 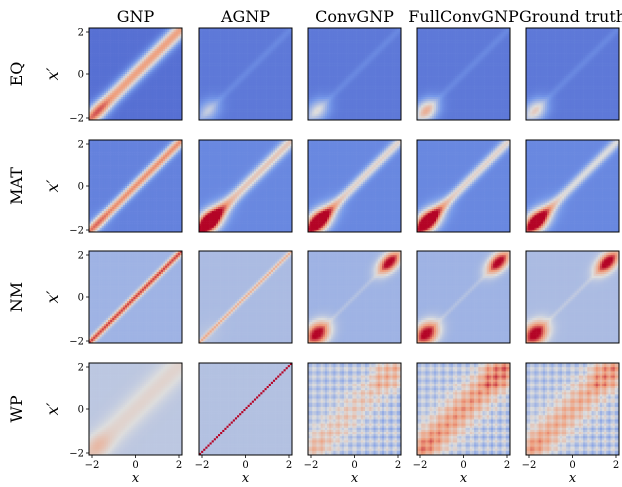 What do you see at coordinates (245, 74) in the screenshot?
I see `heatmap-panel` at bounding box center [245, 74].